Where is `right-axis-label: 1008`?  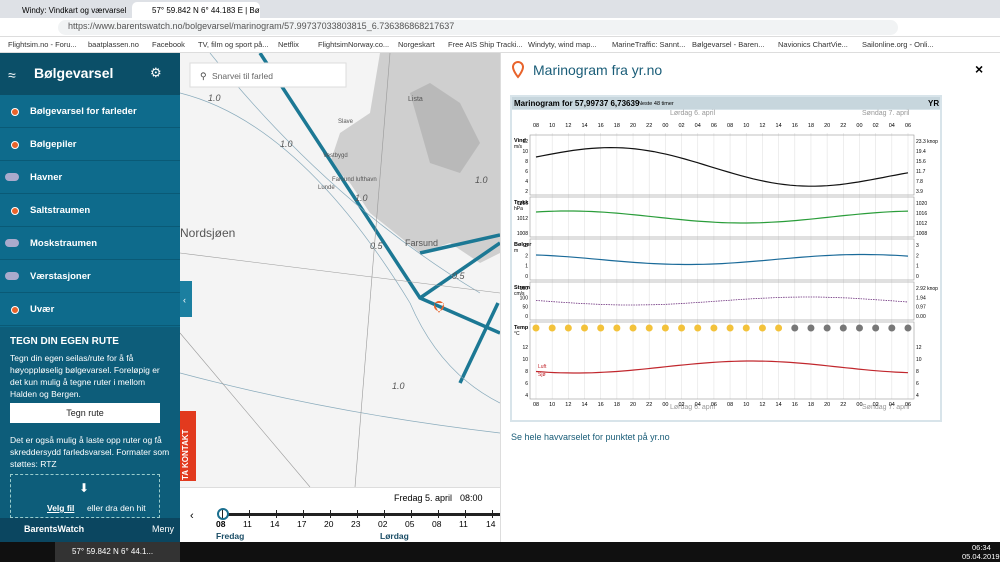
right-axis-label: 1008 is located at coordinates (921, 234).